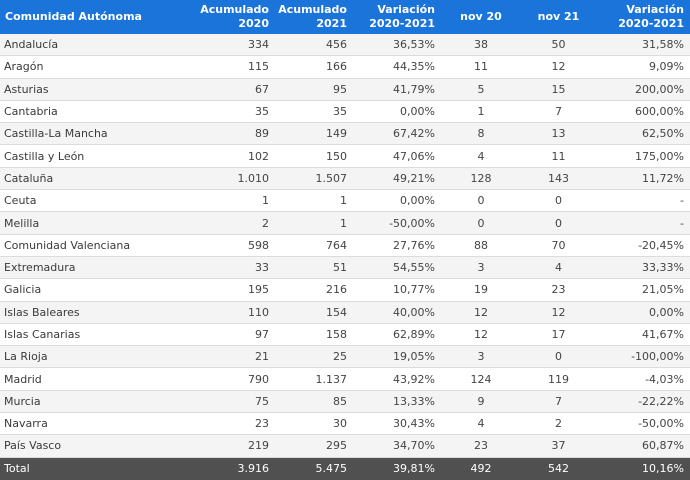  Describe the element at coordinates (345, 290) in the screenshot. I see `table-row: Galicia 195 216 10,77% 19 23 21,05%` at that location.